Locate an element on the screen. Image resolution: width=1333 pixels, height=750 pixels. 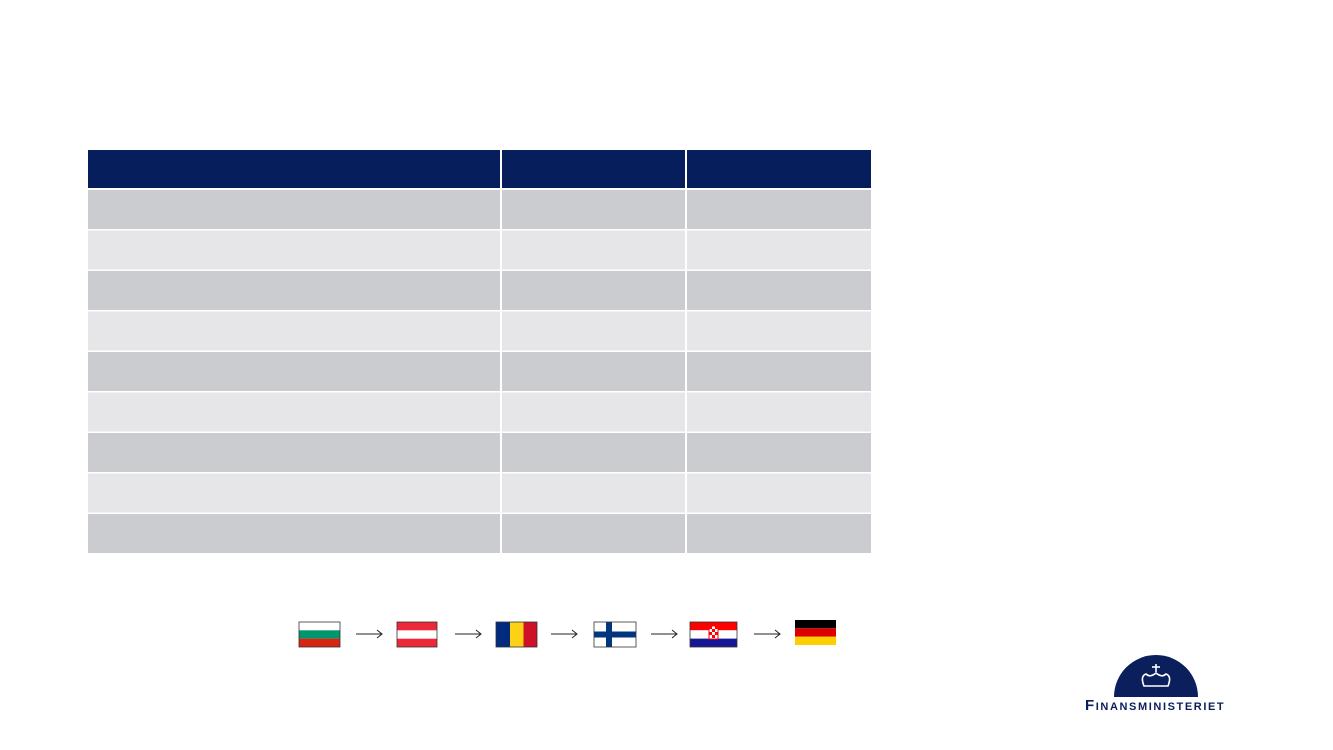
flags is located at coordinates (567, 634).